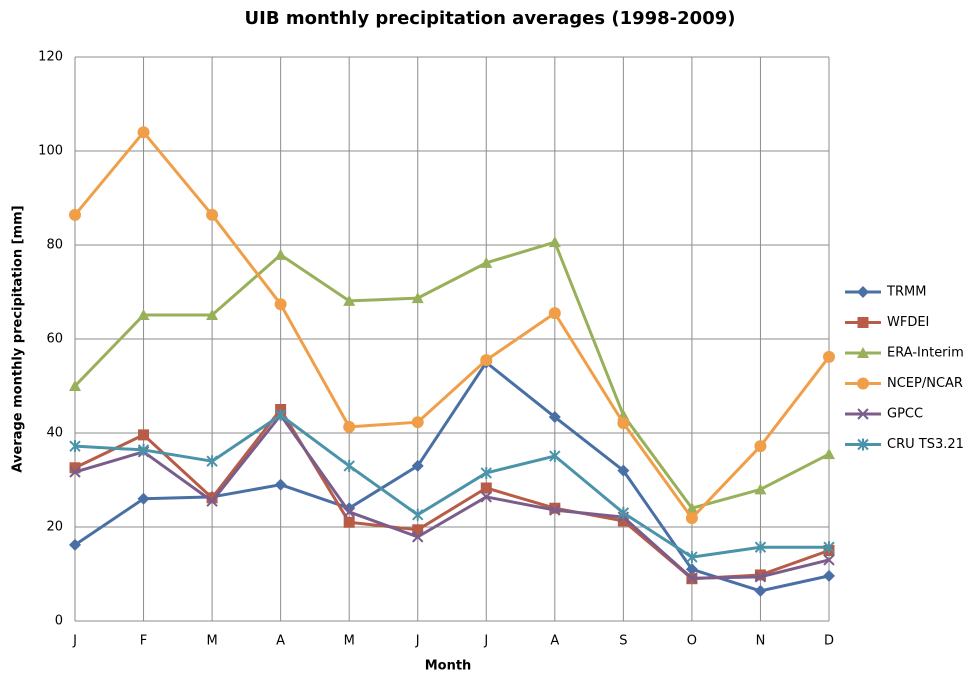 Image resolution: width=972 pixels, height=679 pixels. I want to click on x-axis-label: Month, so click(448, 666).